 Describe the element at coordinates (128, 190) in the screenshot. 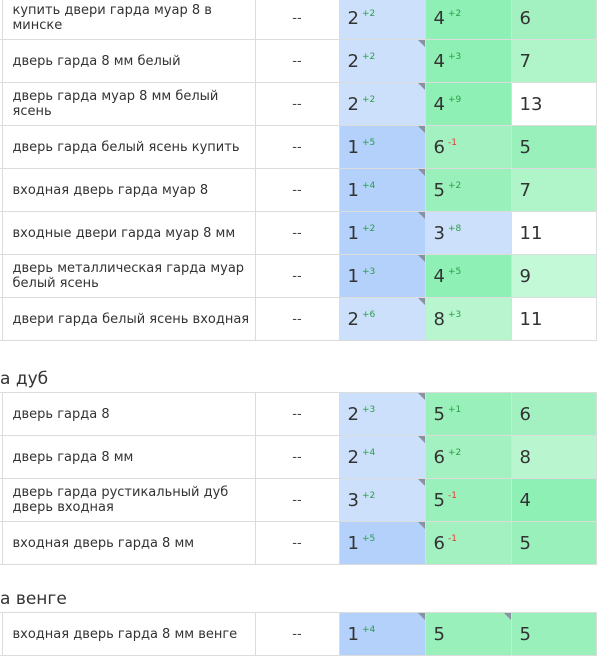

I see `keyword-cell: входная дверь гарда муар 8` at that location.